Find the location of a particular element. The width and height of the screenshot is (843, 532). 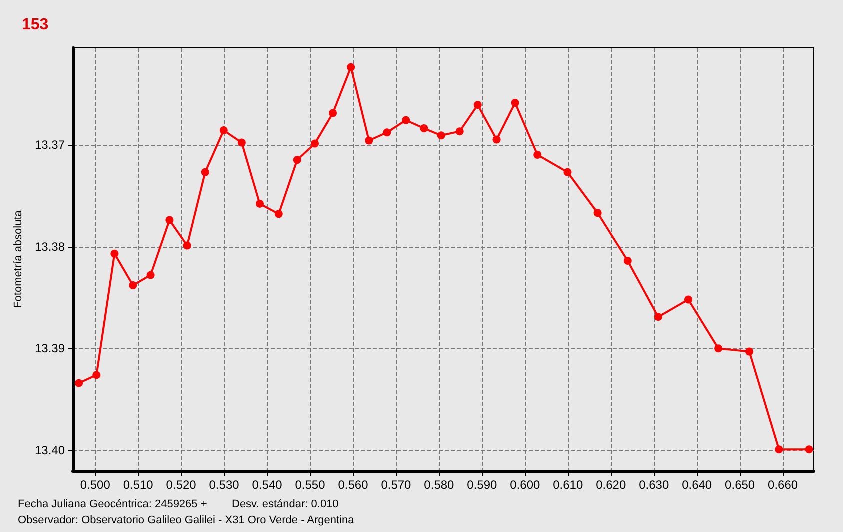

x-tick-label: 0.520 is located at coordinates (181, 485).